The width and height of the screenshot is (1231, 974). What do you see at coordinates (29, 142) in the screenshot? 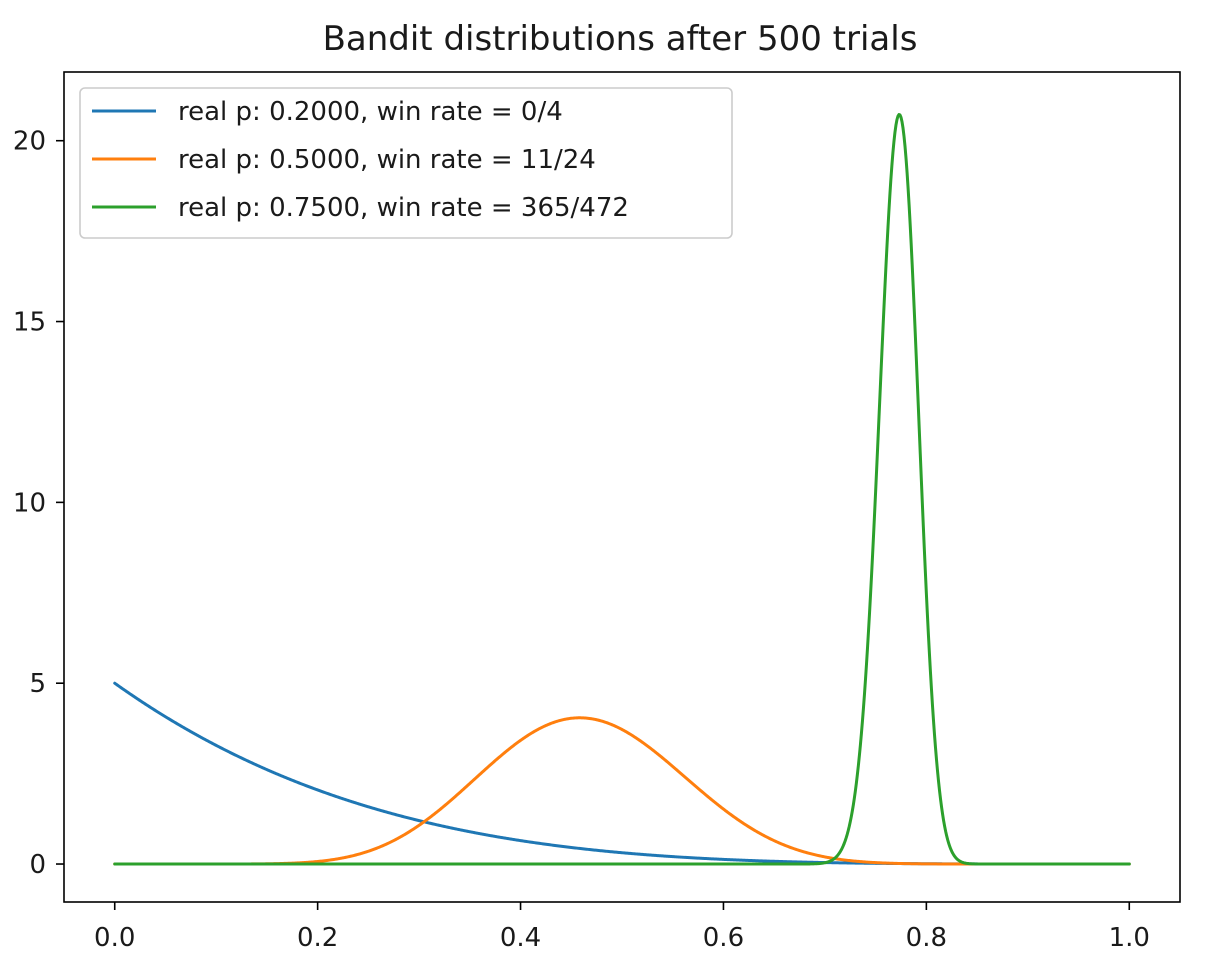
I see `y-tick-label: 20` at bounding box center [29, 142].